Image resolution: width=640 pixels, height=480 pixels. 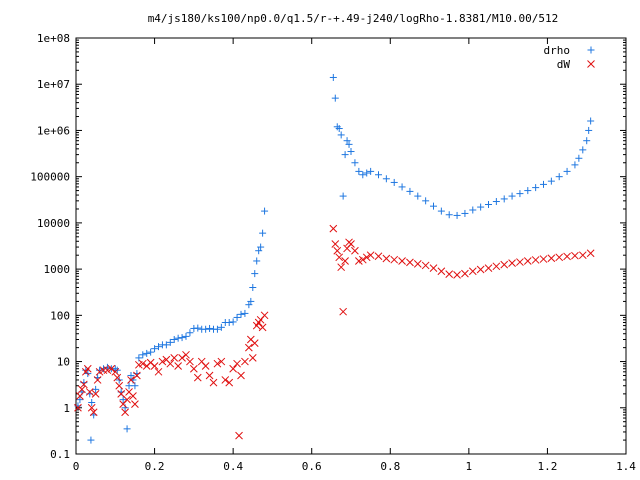 I want to click on y-tick-label: 1e+07, so click(x=53, y=84).